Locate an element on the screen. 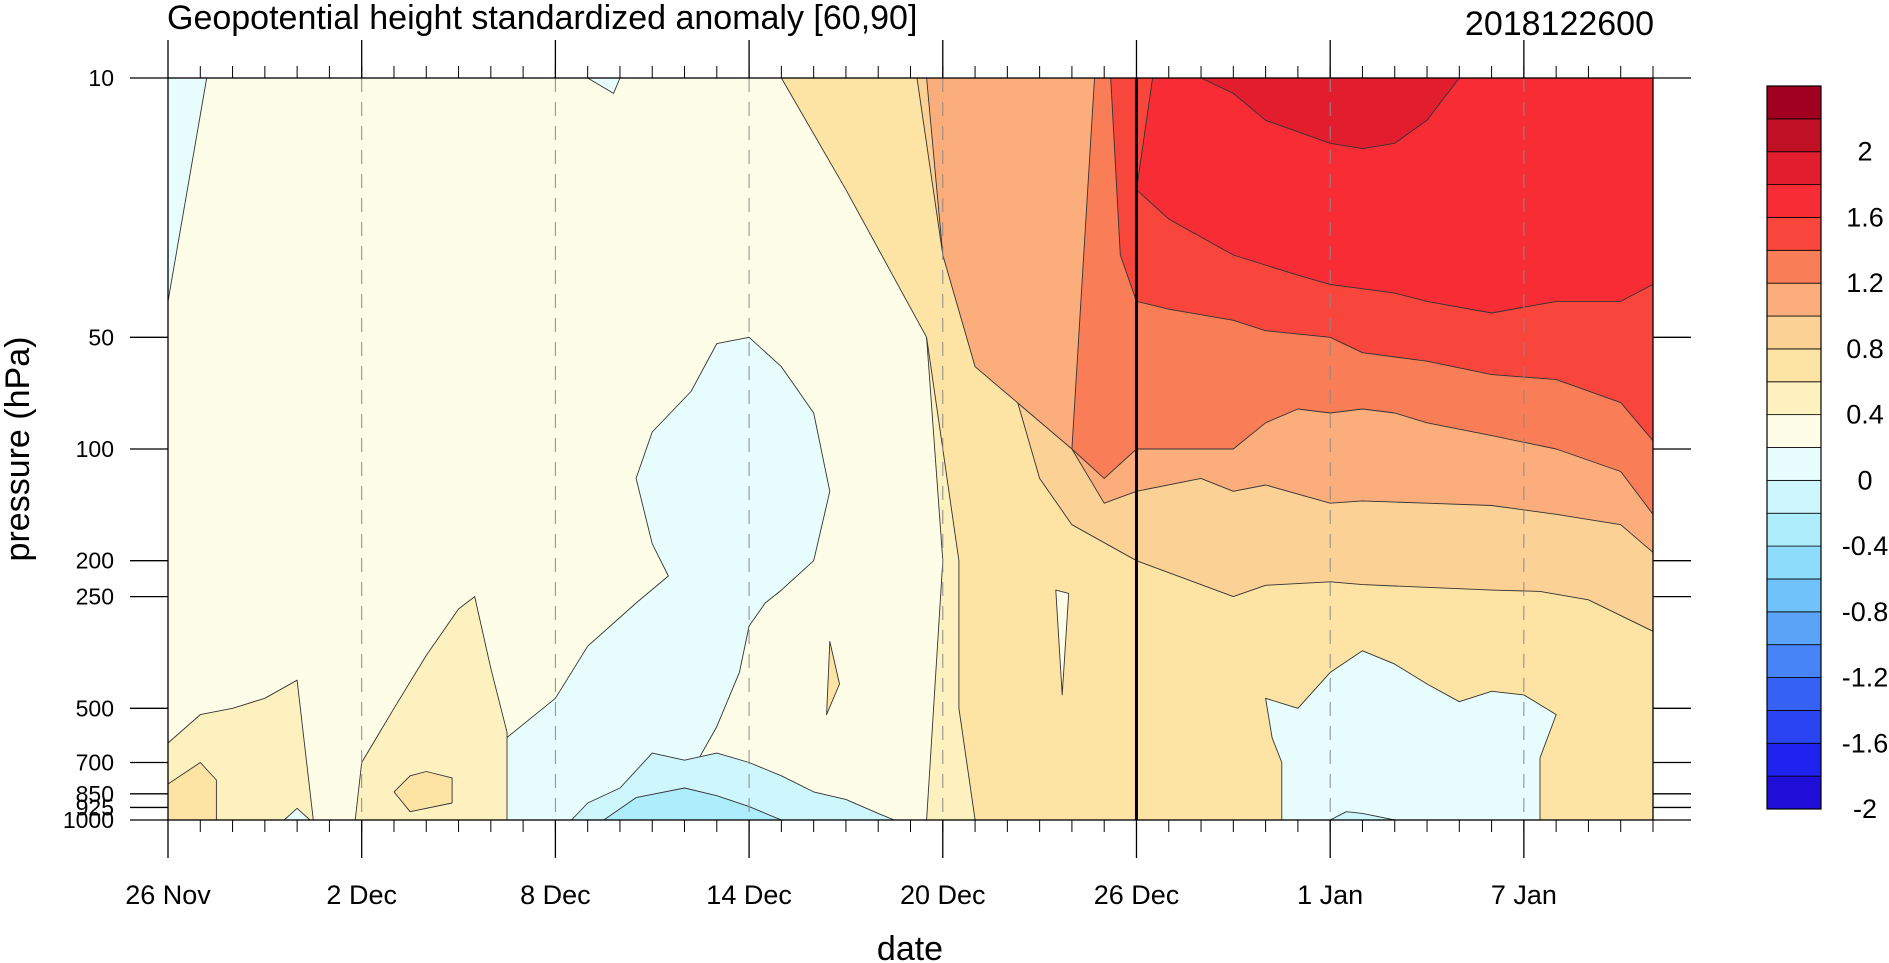 This screenshot has width=1889, height=963. x-tick-label: 2 Dec is located at coordinates (361, 895).